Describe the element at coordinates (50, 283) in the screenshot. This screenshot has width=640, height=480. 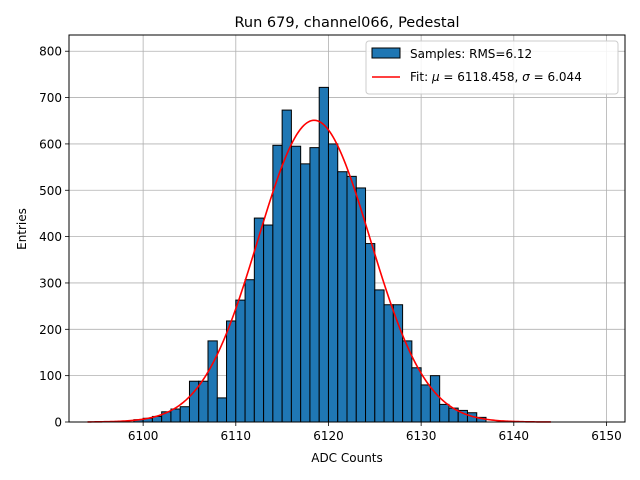
I see `y-tick-label: 300` at that location.